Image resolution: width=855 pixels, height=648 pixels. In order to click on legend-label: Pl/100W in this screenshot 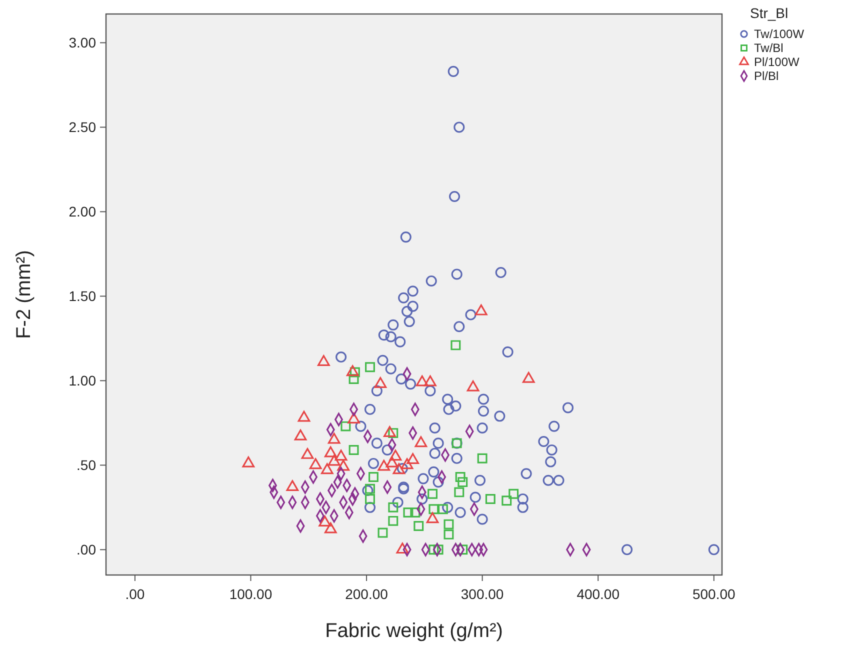, I will do `click(777, 62)`.